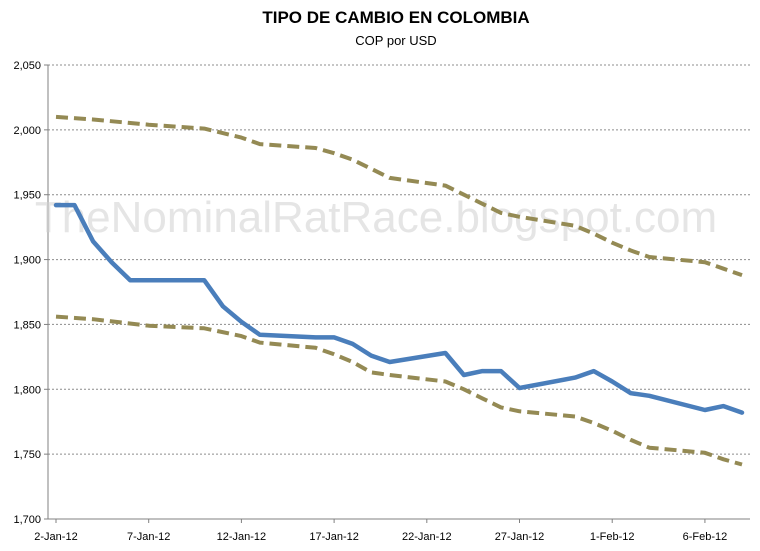  What do you see at coordinates (427, 537) in the screenshot?
I see `x-tick-label: 22-Jan-12` at bounding box center [427, 537].